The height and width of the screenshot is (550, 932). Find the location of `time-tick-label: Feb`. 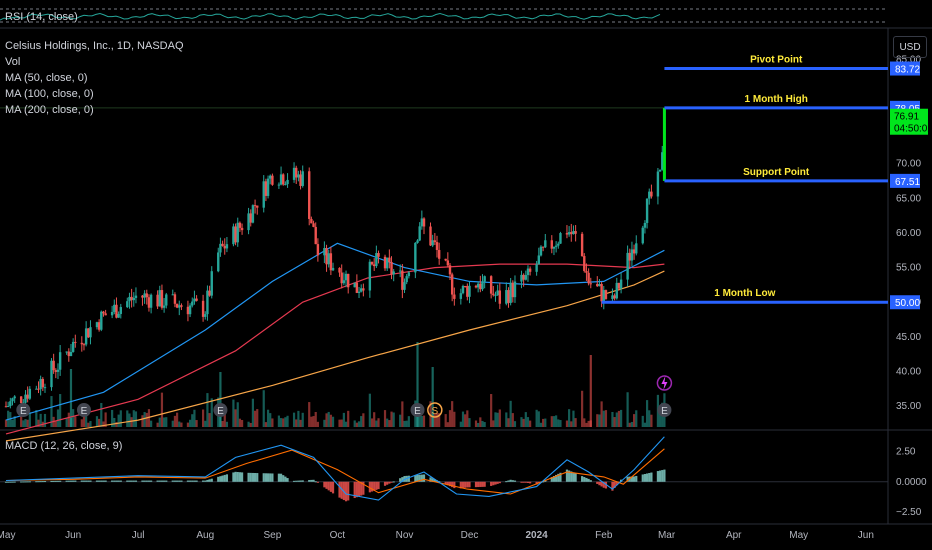

time-tick-label: Feb is located at coordinates (604, 535).